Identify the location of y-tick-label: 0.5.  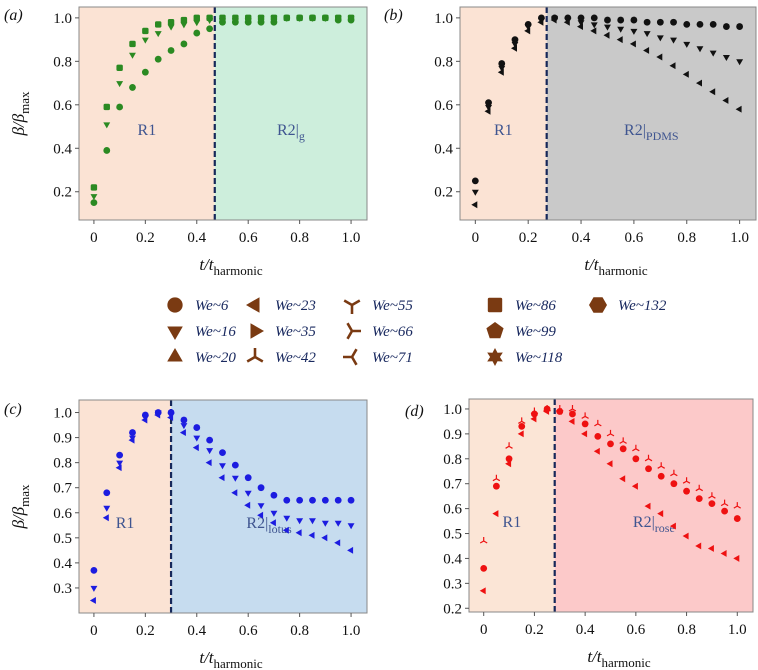
(62, 539).